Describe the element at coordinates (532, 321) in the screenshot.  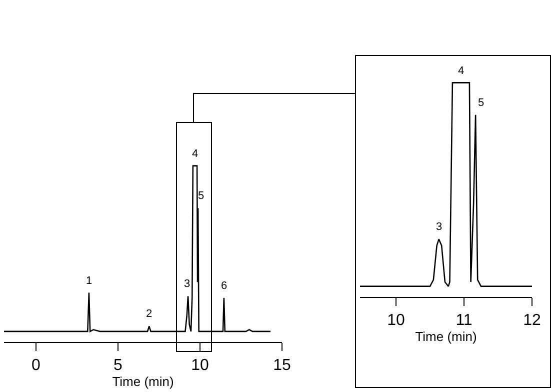
I see `x-tick-label: 12` at that location.